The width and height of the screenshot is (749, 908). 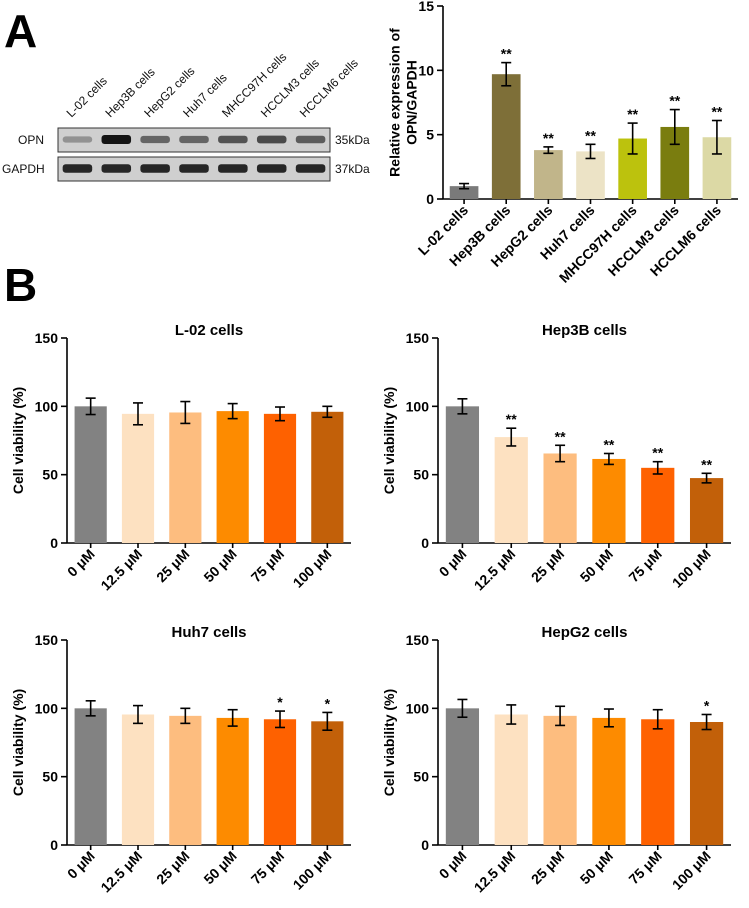 What do you see at coordinates (426, 70) in the screenshot?
I see `y-tick-label: 10` at bounding box center [426, 70].